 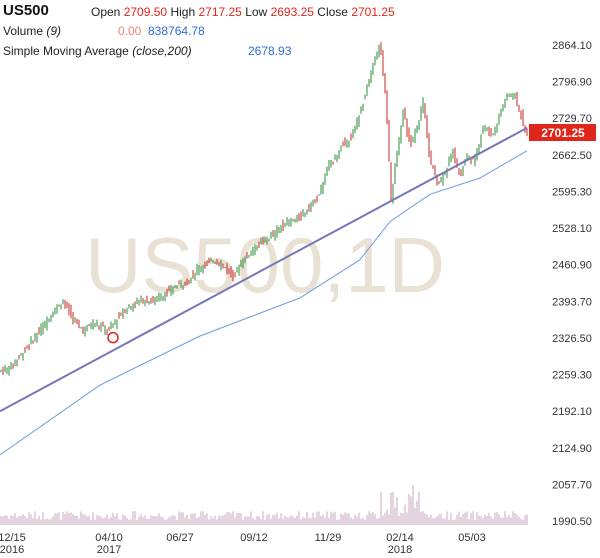 What do you see at coordinates (97, 51) in the screenshot?
I see `sma-readout: Simple Moving Average (close,200)` at bounding box center [97, 51].